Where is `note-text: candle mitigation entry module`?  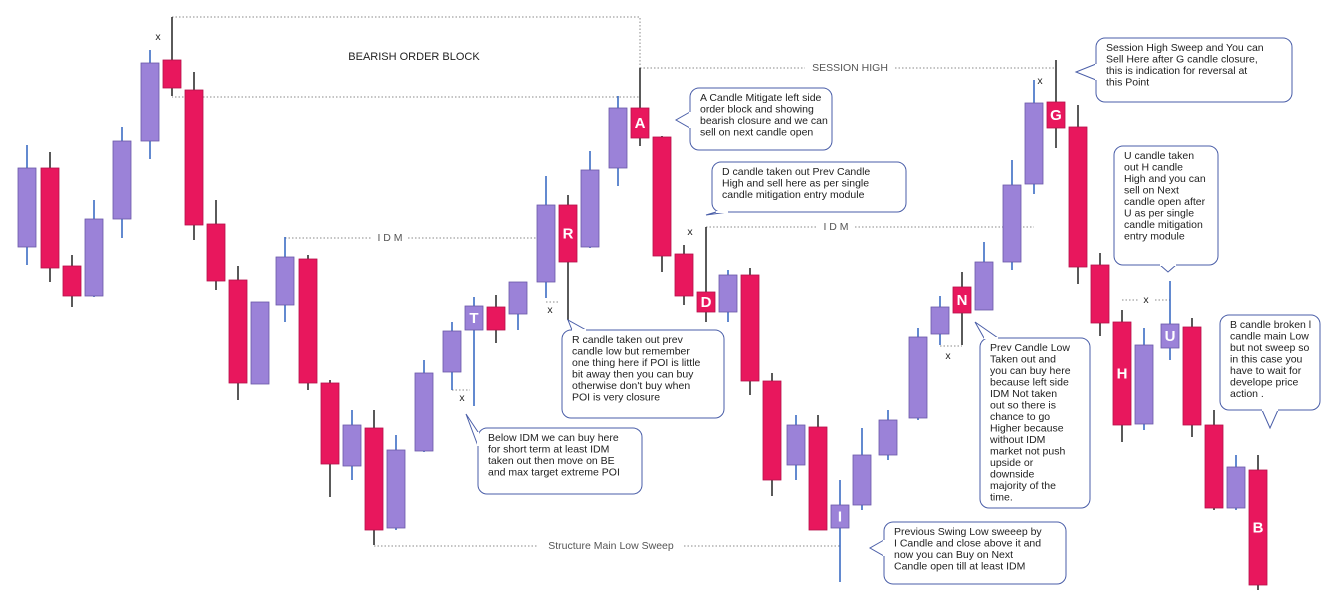 note-text: candle mitigation entry module is located at coordinates (793, 195).